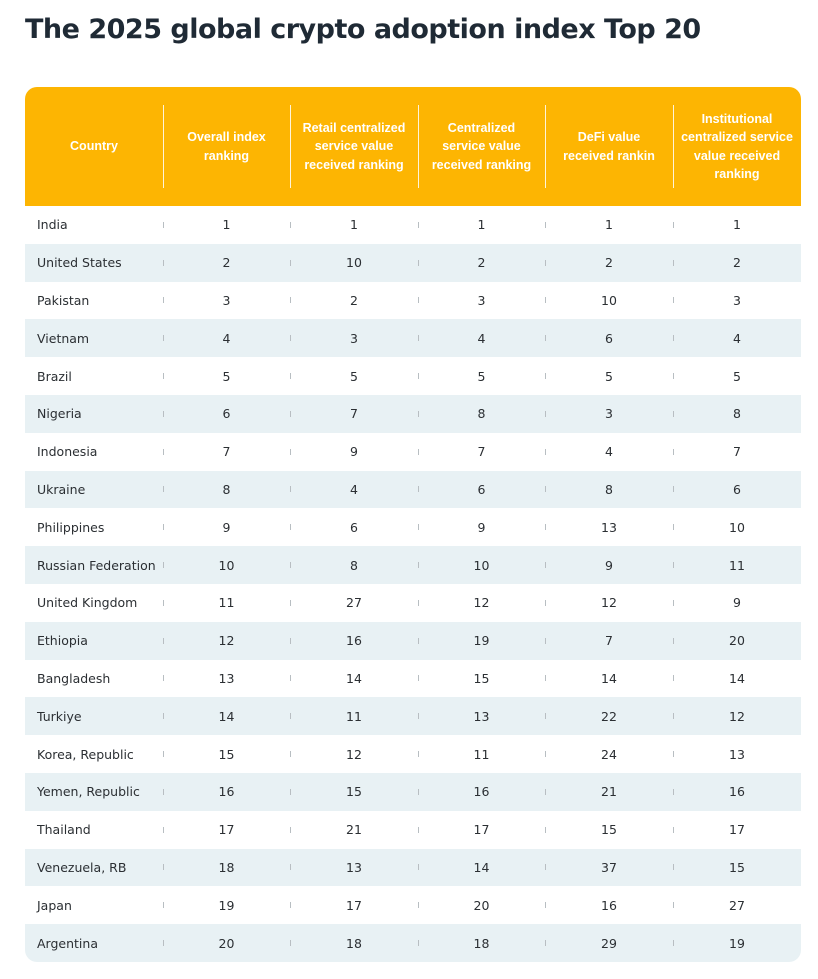 This screenshot has height=979, width=818. I want to click on table-row: Yemen, Republic 16 15 16 21 16, so click(413, 791).